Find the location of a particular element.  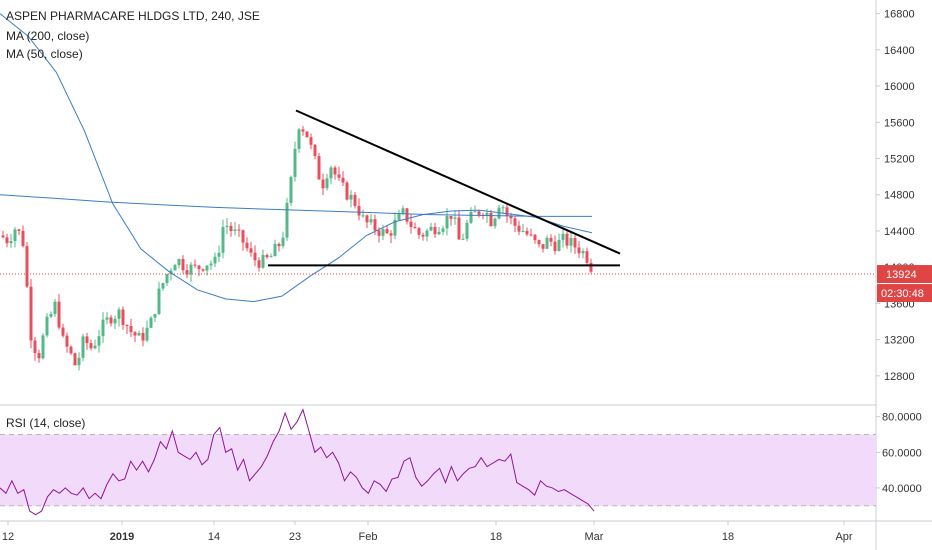

time-tick-label: 12 is located at coordinates (8, 537).